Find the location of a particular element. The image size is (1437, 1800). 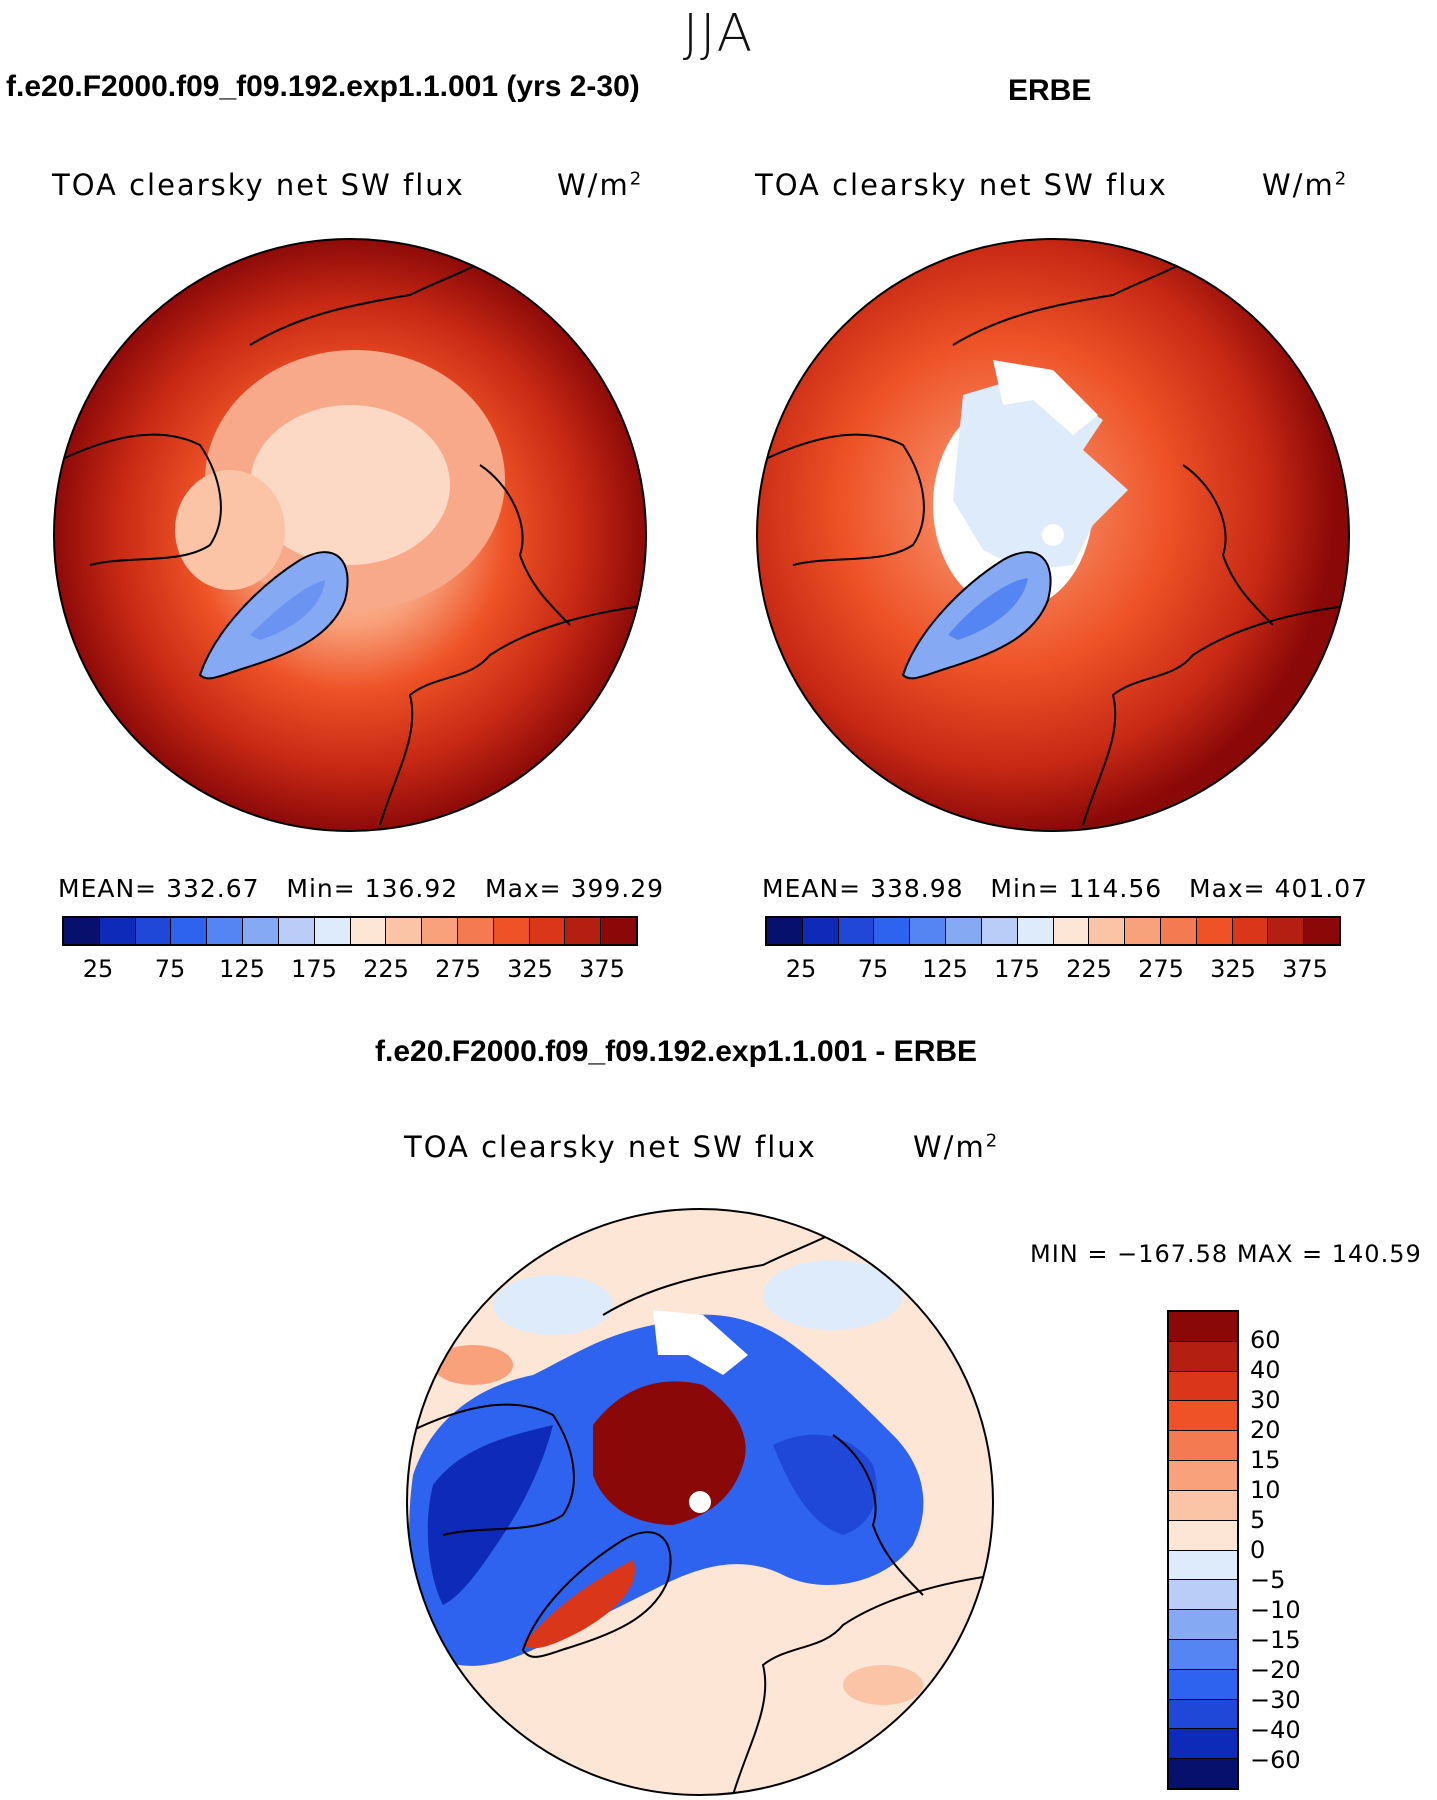

colorbar-label: 15 is located at coordinates (1265, 1460).